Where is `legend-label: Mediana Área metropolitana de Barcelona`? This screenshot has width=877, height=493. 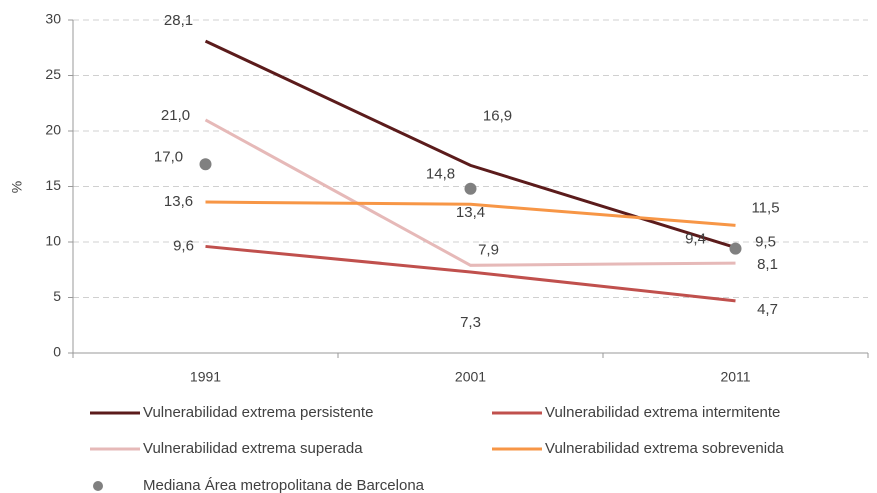 legend-label: Mediana Área metropolitana de Barcelona is located at coordinates (284, 485).